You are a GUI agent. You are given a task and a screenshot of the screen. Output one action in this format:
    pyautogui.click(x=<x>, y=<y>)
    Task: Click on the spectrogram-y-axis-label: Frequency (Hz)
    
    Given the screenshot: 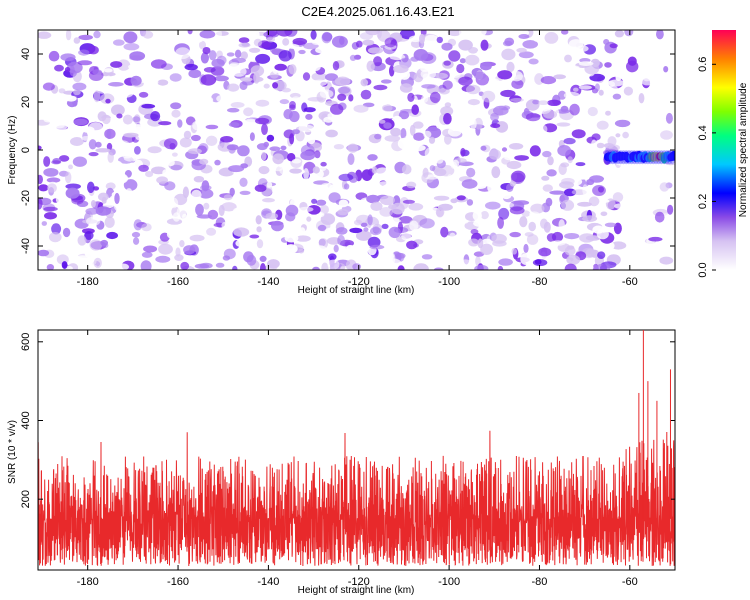 What is the action you would take?
    pyautogui.click(x=12, y=150)
    